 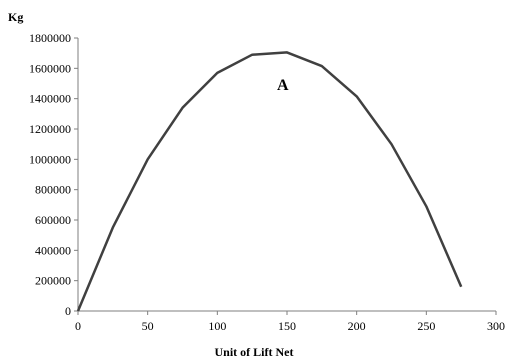 What do you see at coordinates (426, 326) in the screenshot?
I see `x-tick-label: 250` at bounding box center [426, 326].